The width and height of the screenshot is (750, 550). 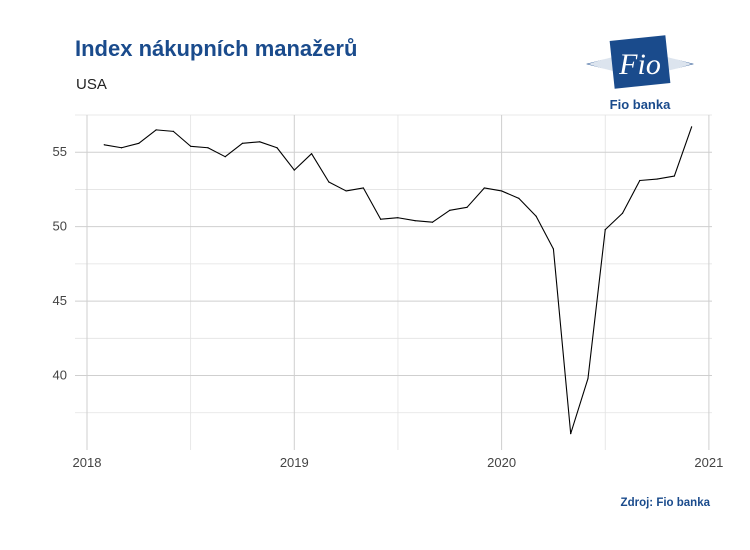 What do you see at coordinates (60, 226) in the screenshot?
I see `y-tick-label: 50` at bounding box center [60, 226].